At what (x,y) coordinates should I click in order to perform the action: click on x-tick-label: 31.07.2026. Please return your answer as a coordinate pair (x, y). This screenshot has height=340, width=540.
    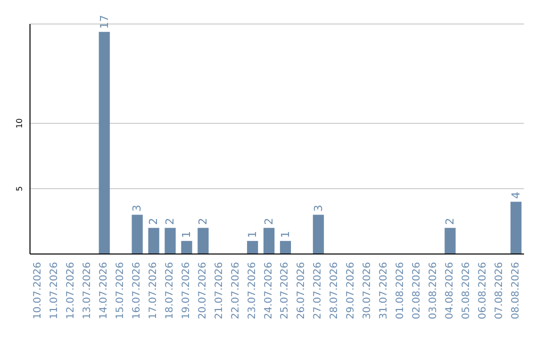
    Looking at the image, I should click on (384, 291).